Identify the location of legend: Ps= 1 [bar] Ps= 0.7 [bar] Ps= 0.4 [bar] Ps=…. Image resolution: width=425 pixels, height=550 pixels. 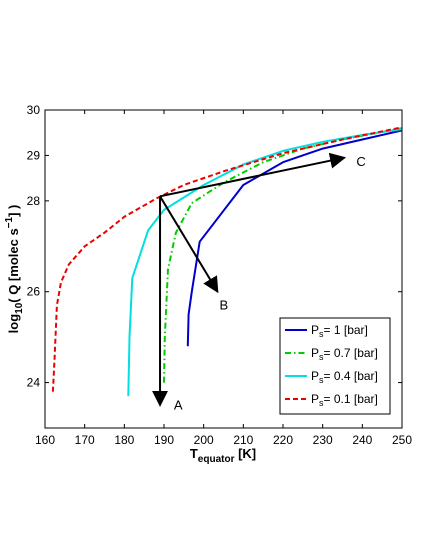
(335, 366).